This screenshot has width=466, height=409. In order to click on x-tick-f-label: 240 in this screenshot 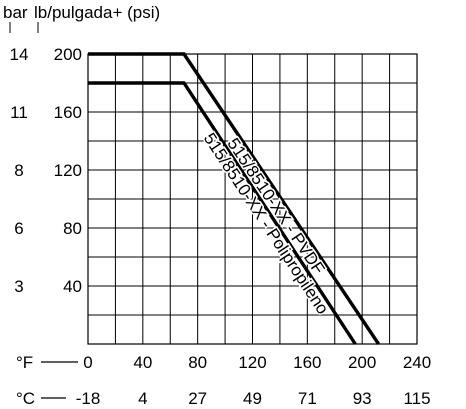, I will do `click(417, 362)`.